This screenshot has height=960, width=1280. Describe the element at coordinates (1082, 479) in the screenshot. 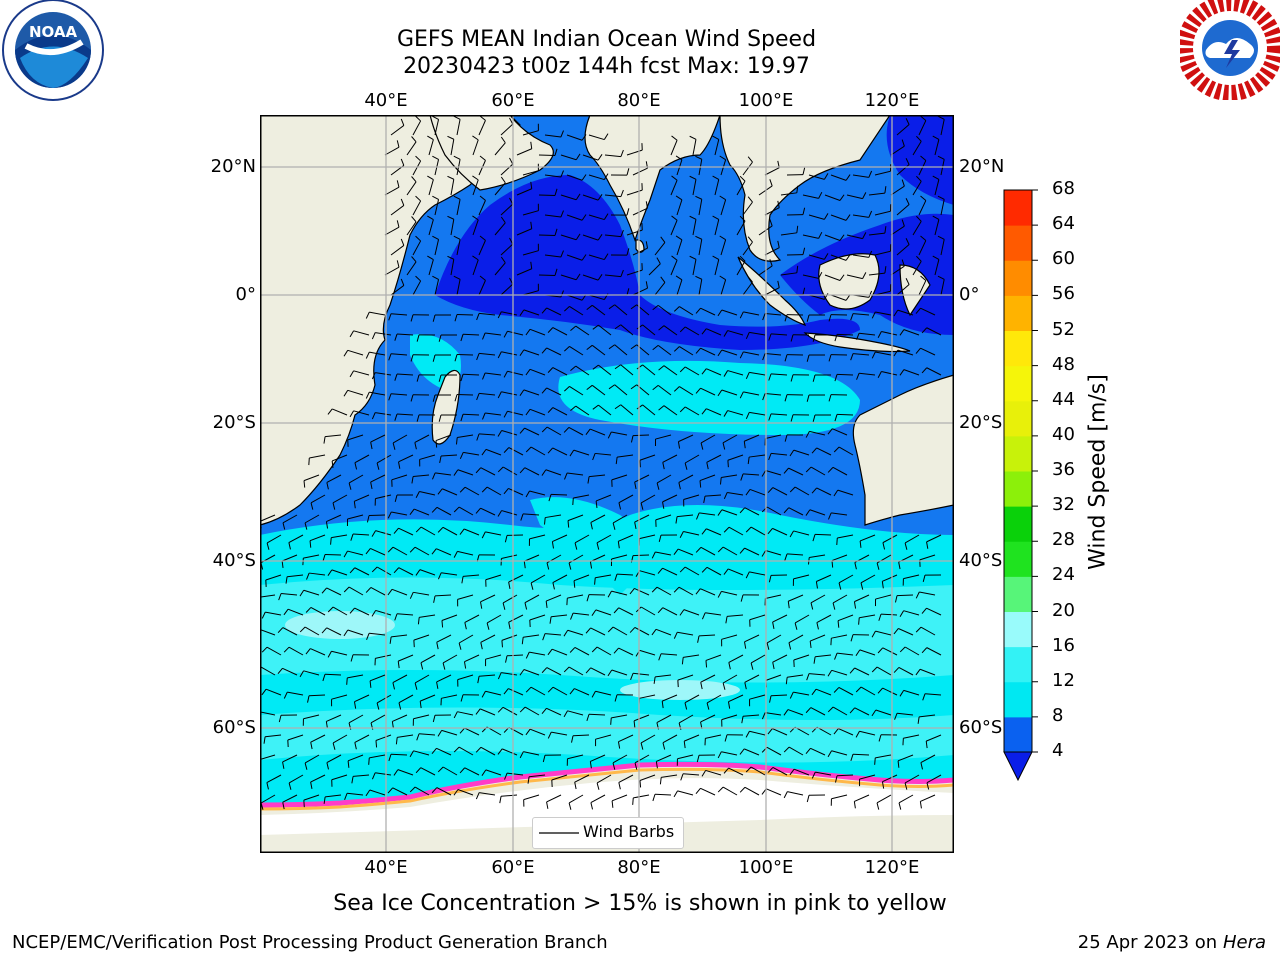

I see `colorbar-ticks: 4 8 12 16 20 24 28 32 36 40 44 48 52 56 60 64 68` at that location.